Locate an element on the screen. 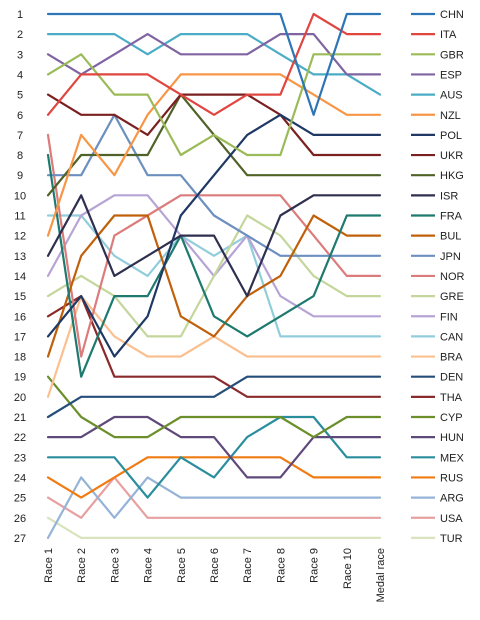 The height and width of the screenshot is (620, 480). y-tick-label: 11 is located at coordinates (19, 217).